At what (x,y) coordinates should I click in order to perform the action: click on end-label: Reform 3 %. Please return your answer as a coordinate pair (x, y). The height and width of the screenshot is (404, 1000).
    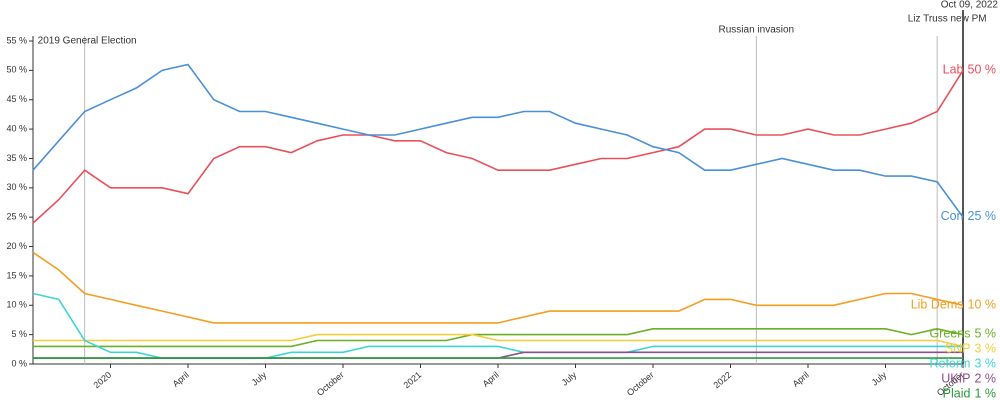
    Looking at the image, I should click on (962, 364).